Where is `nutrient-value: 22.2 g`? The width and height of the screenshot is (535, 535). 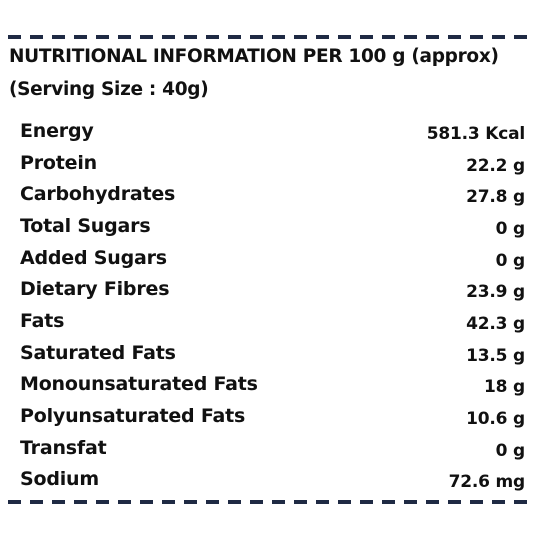
nutrient-value: 22.2 g is located at coordinates (495, 165).